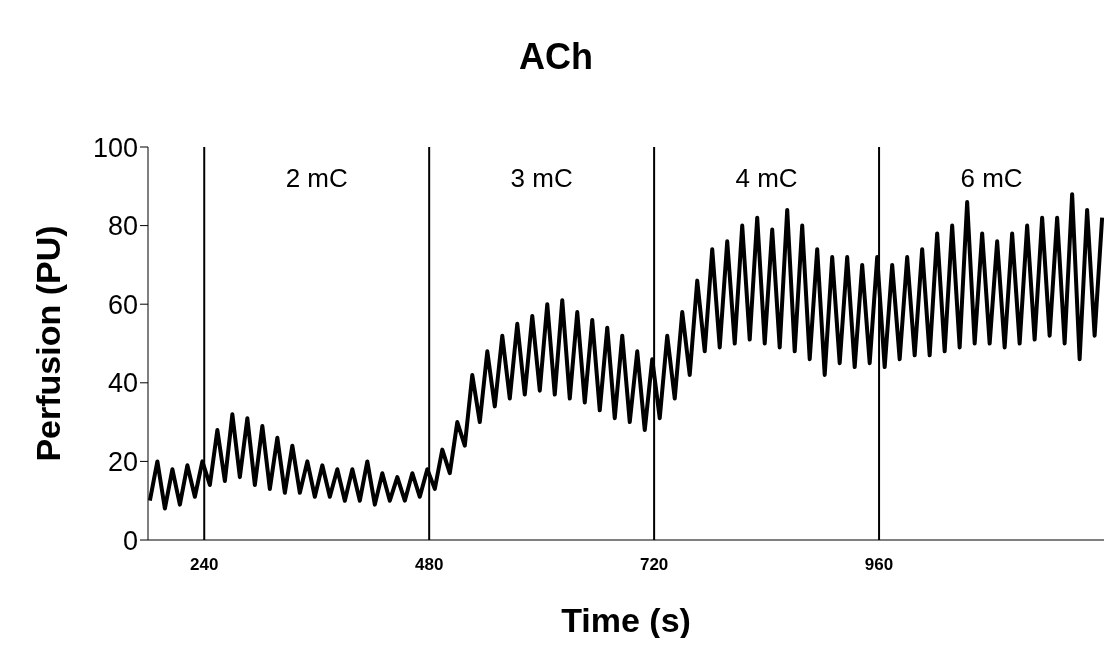 Image resolution: width=1104 pixels, height=646 pixels. Describe the element at coordinates (991, 178) in the screenshot. I see `annotation: 6 mC` at that location.